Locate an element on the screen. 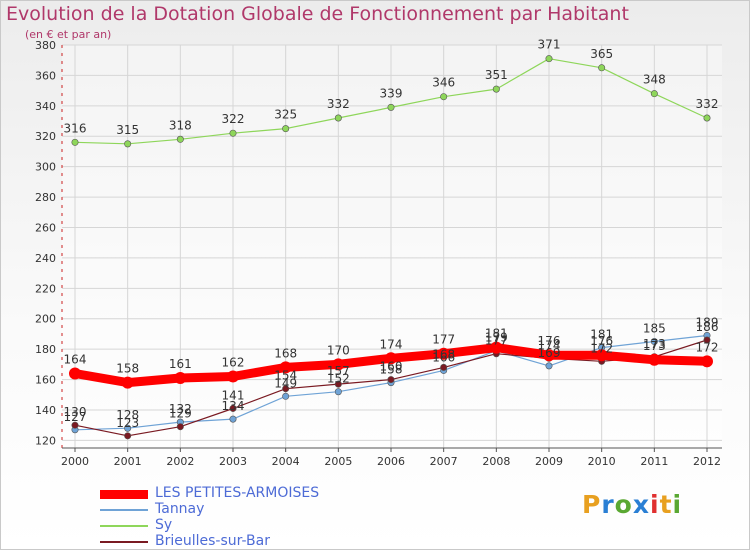 This screenshot has height=550, width=750. y-tick-label: 140 is located at coordinates (45, 410).